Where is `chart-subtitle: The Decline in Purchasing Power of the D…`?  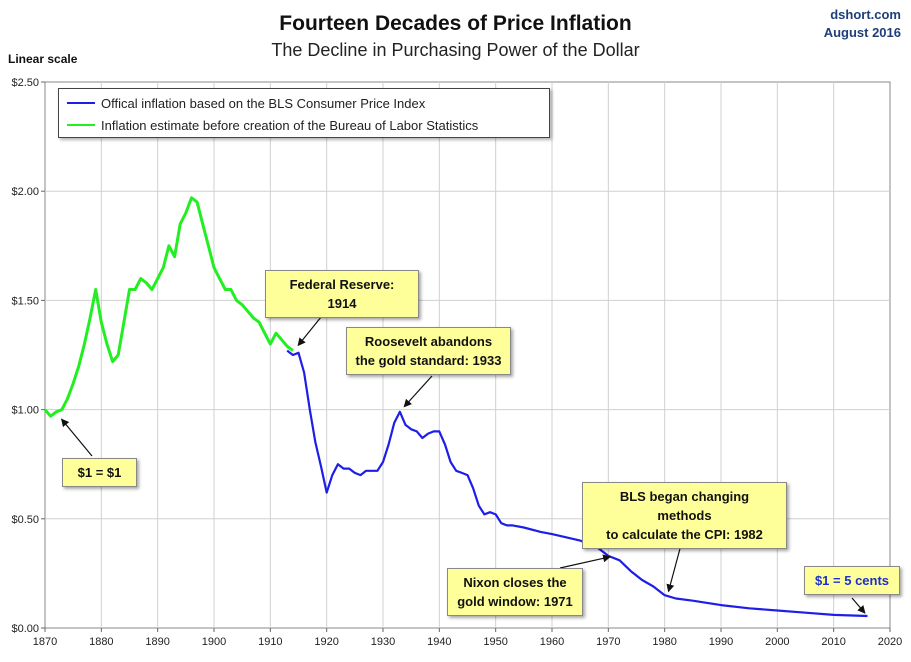
chart-subtitle: The Decline in Purchasing Power of the D… is located at coordinates (455, 50).